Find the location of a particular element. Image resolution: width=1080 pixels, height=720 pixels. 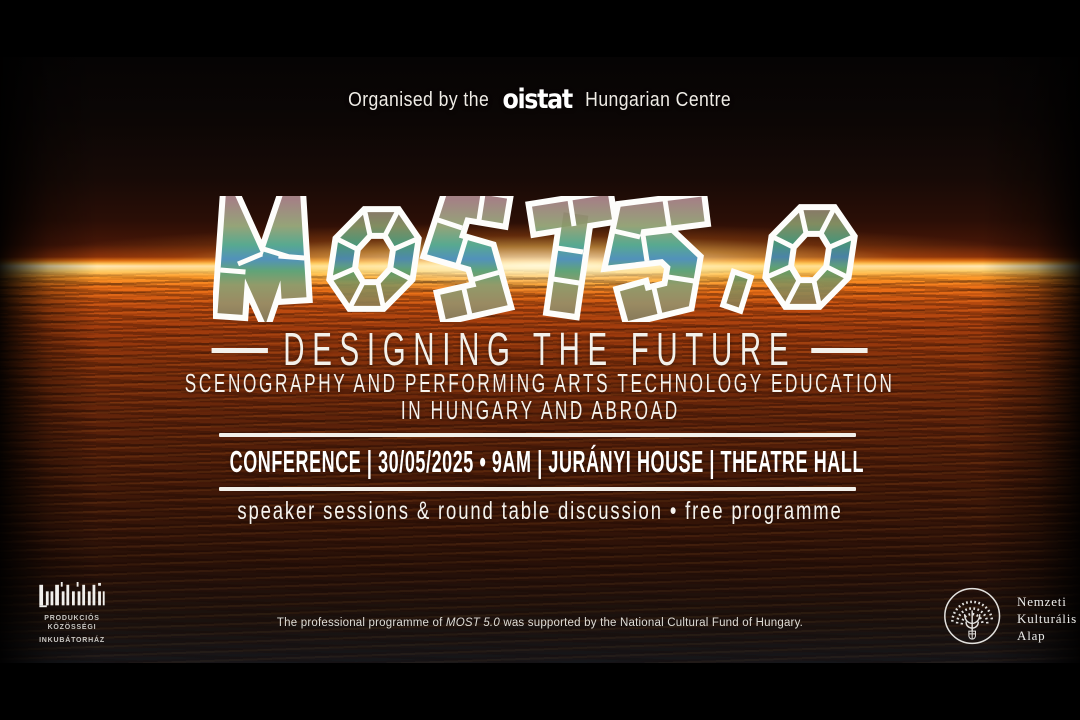

letterbox-bottom is located at coordinates (540, 691).